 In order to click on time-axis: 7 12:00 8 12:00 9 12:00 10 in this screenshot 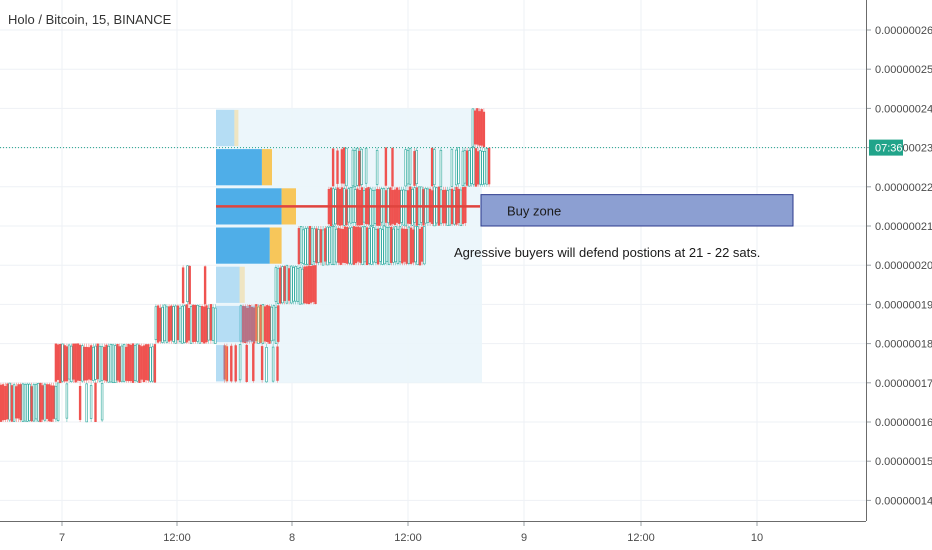, I will do `click(433, 532)`.